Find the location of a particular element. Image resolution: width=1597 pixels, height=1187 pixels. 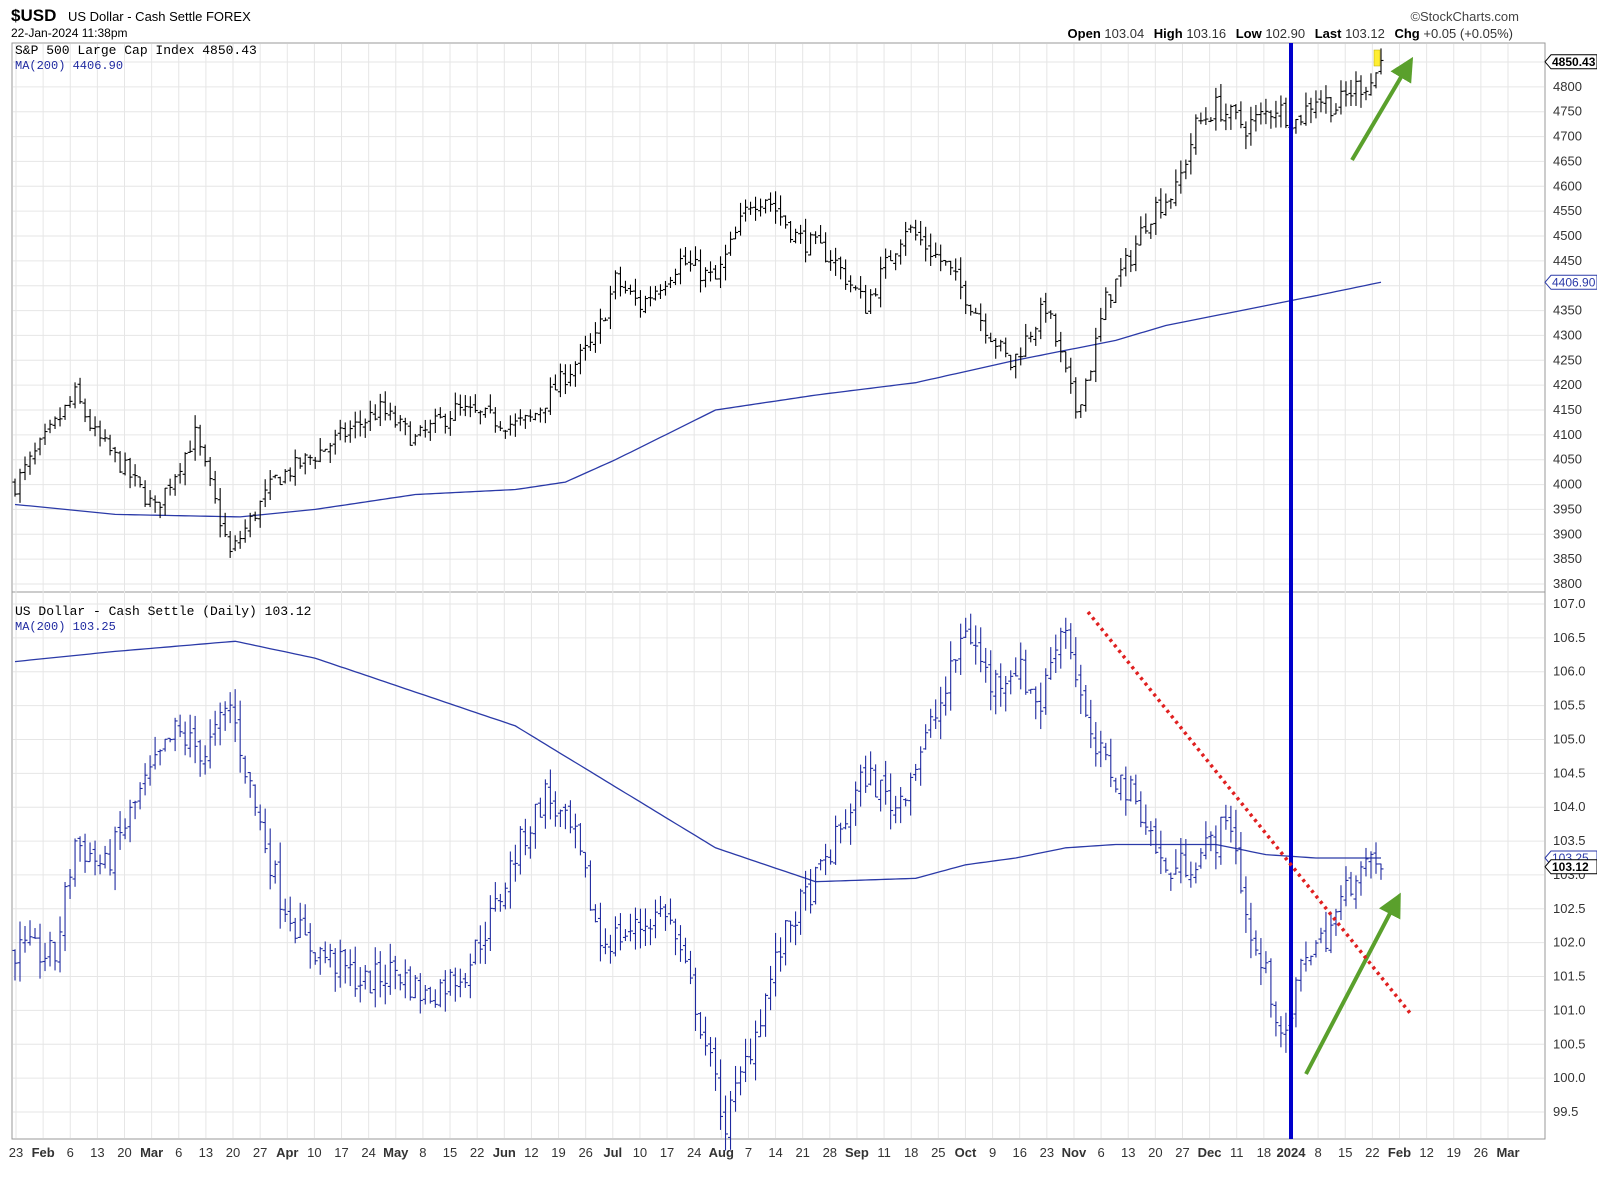

y-tick-label: 3800 is located at coordinates (1567, 583).